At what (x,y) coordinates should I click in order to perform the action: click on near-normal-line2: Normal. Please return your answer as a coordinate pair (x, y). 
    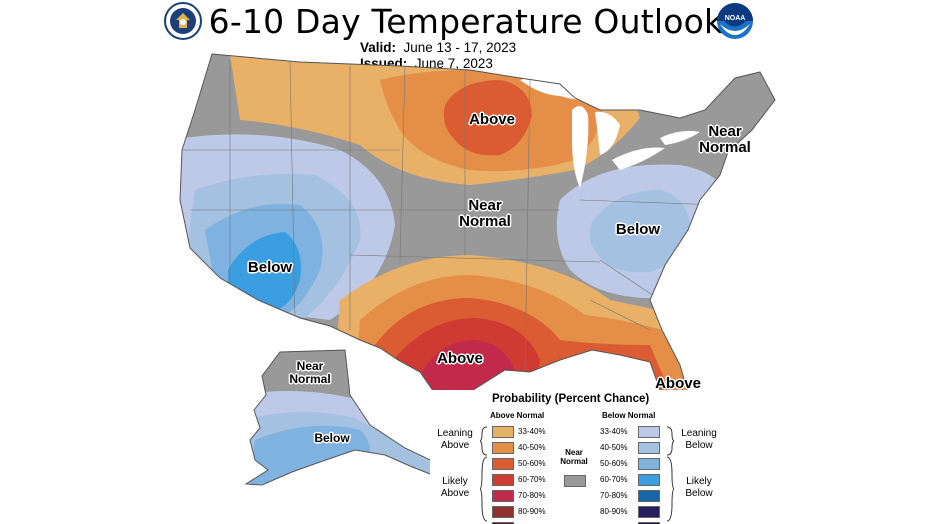
    Looking at the image, I should click on (574, 462).